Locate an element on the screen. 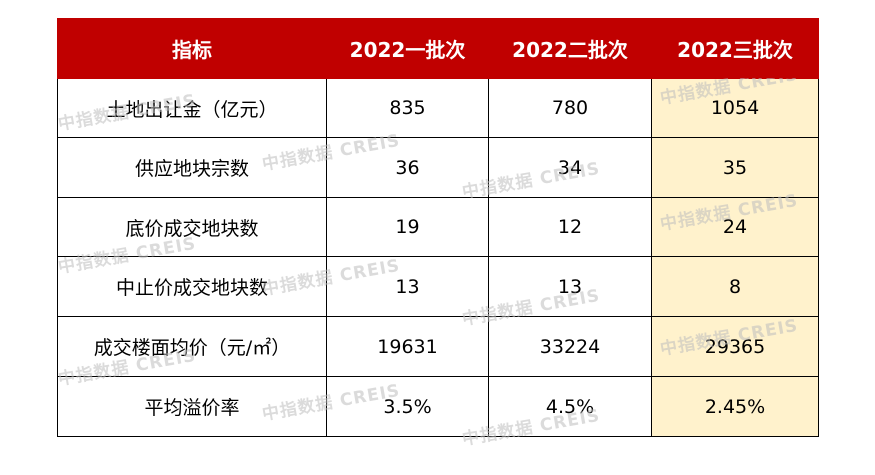 This screenshot has height=475, width=875. cell-batch-3: 35 is located at coordinates (735, 167).